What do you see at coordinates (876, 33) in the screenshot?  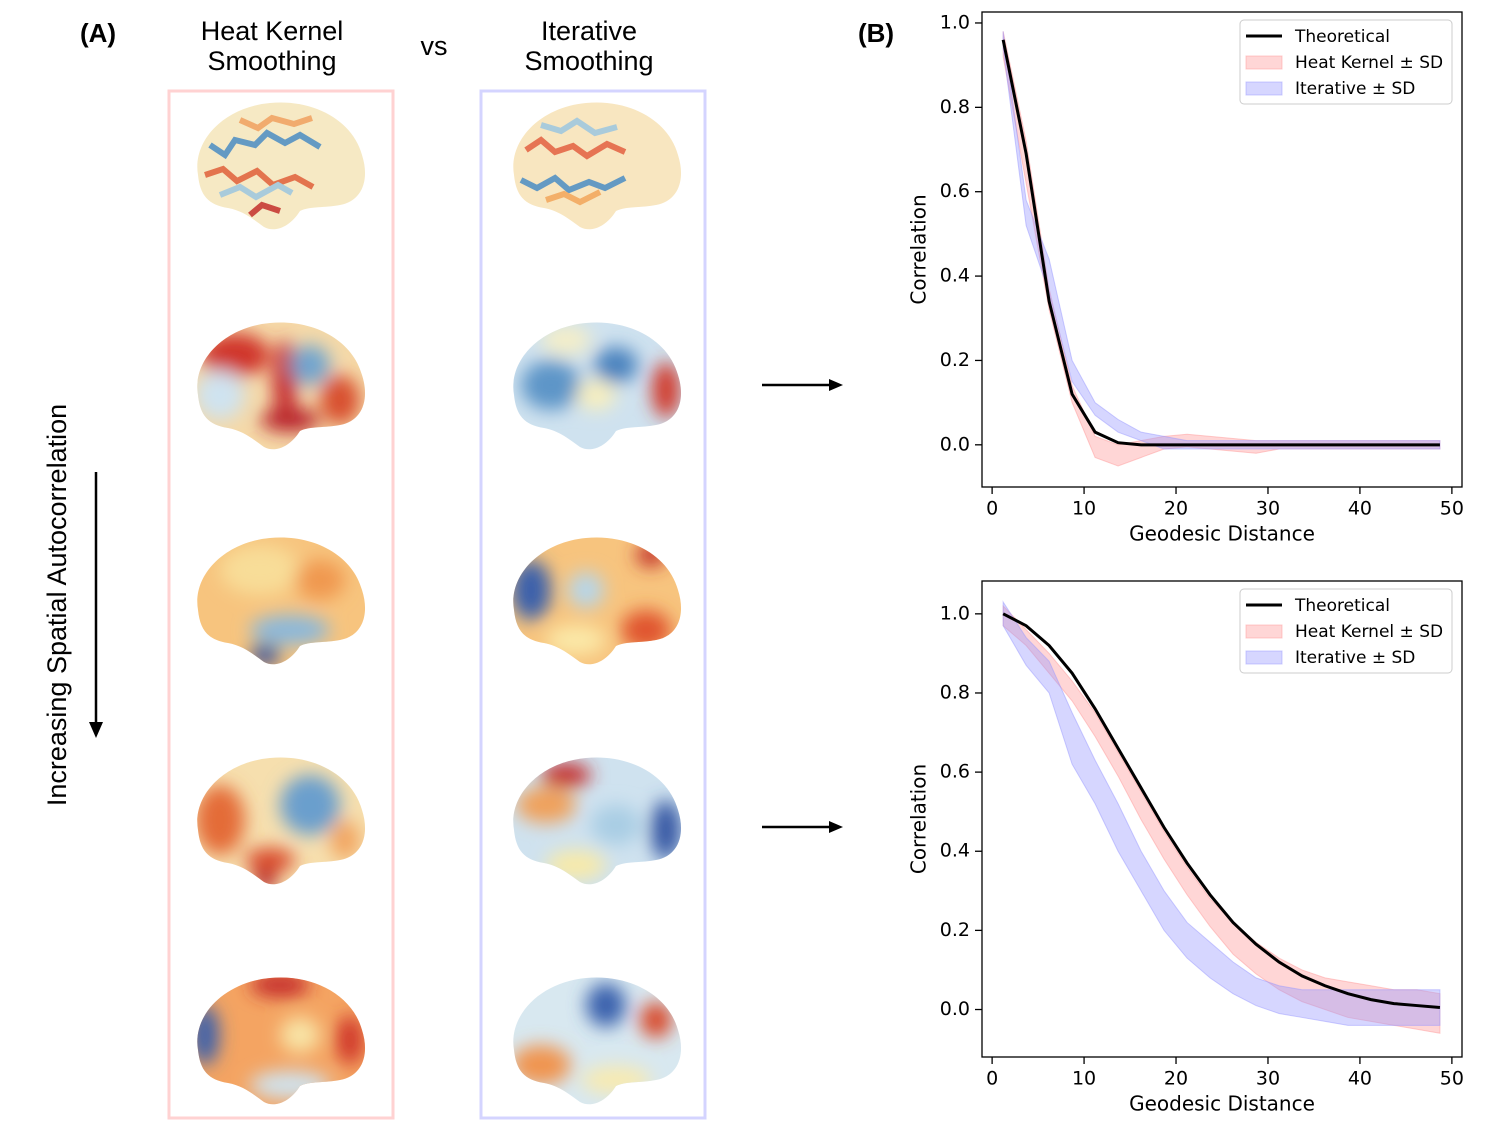 I see `panel-label: (B)` at bounding box center [876, 33].